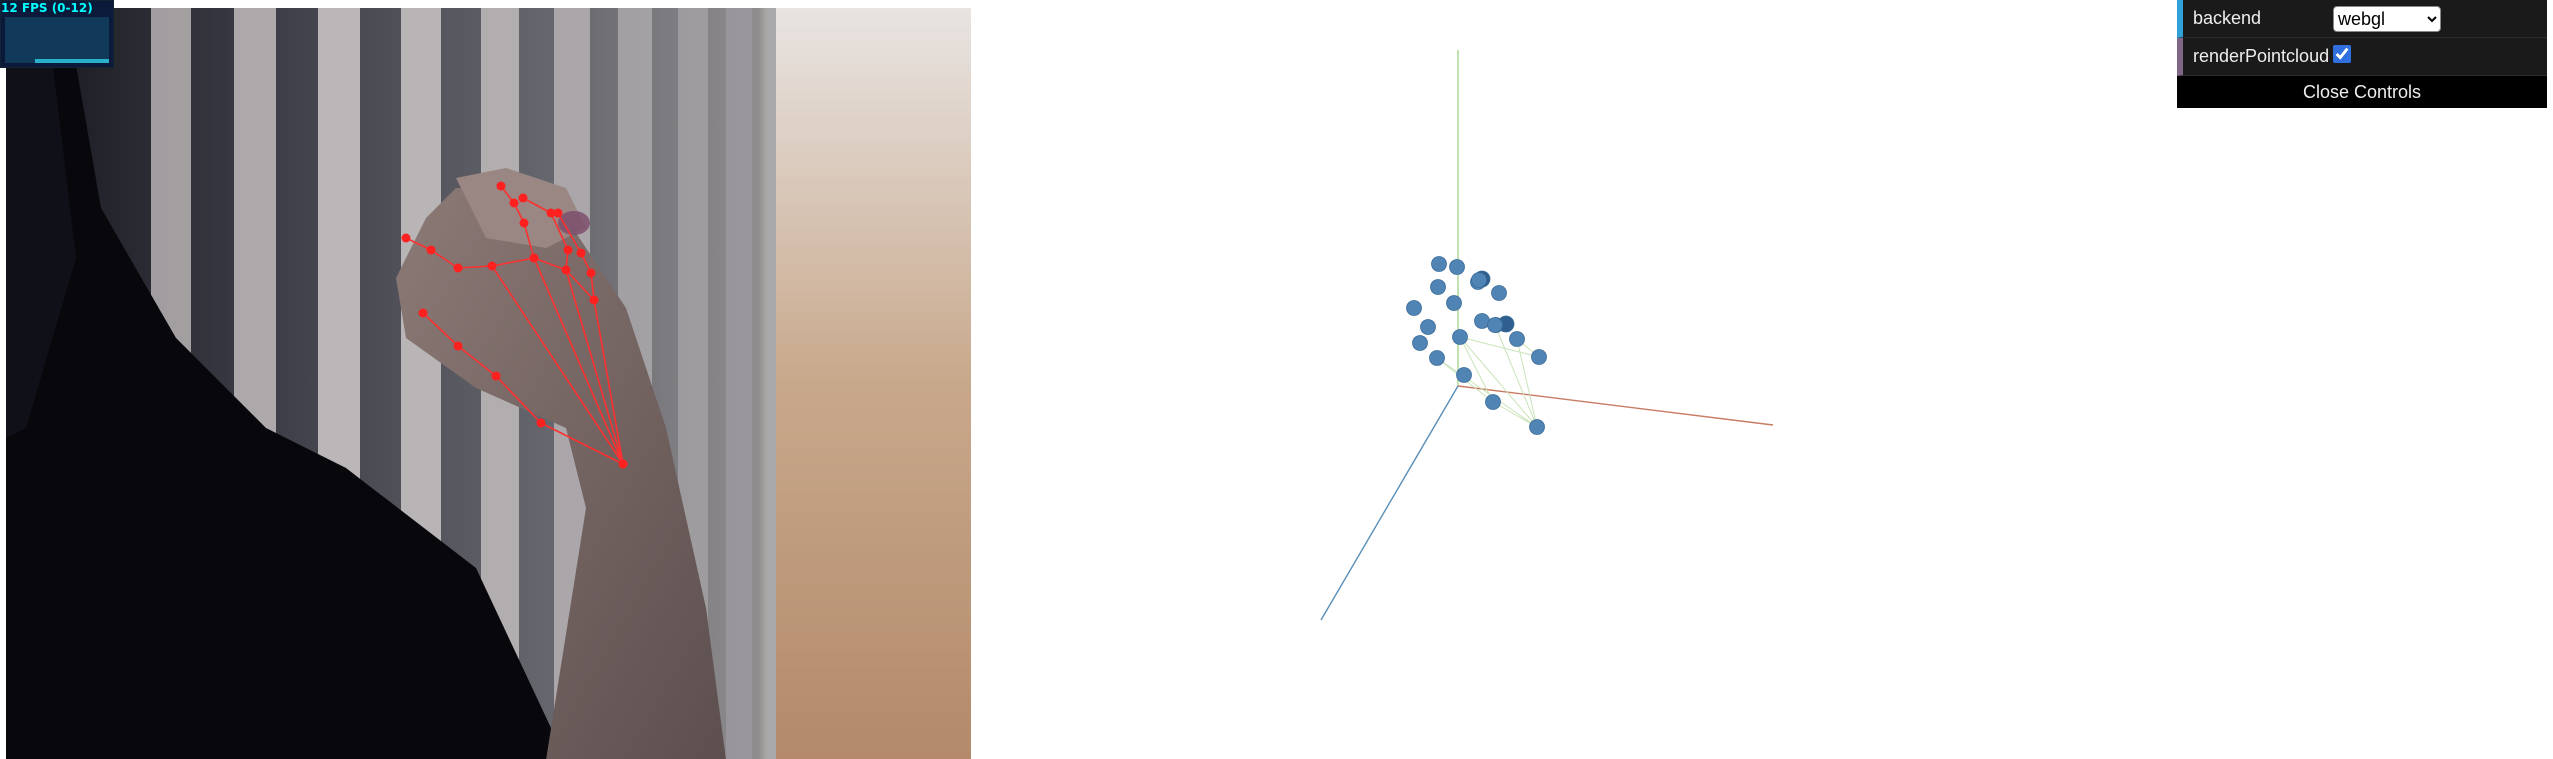 This screenshot has width=2553, height=759. What do you see at coordinates (2362, 57) in the screenshot?
I see `render-pointcloud-row: renderPointcloud` at bounding box center [2362, 57].